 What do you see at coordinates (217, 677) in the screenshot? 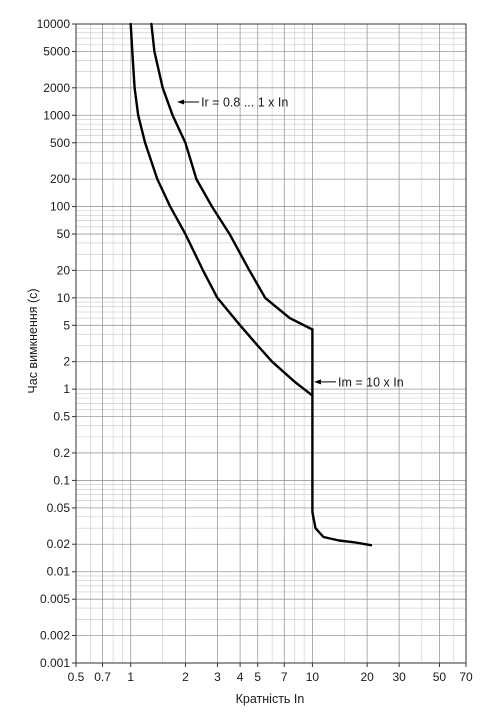
I see `x-tick-label: 3` at bounding box center [217, 677].